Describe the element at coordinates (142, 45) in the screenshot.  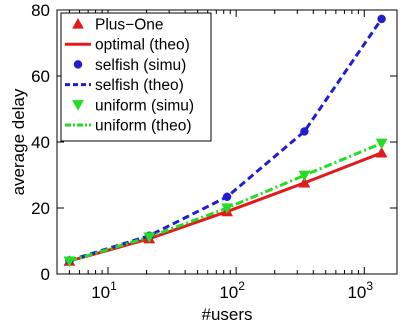
I see `legend-entry-label: optimal (theo)` at that location.